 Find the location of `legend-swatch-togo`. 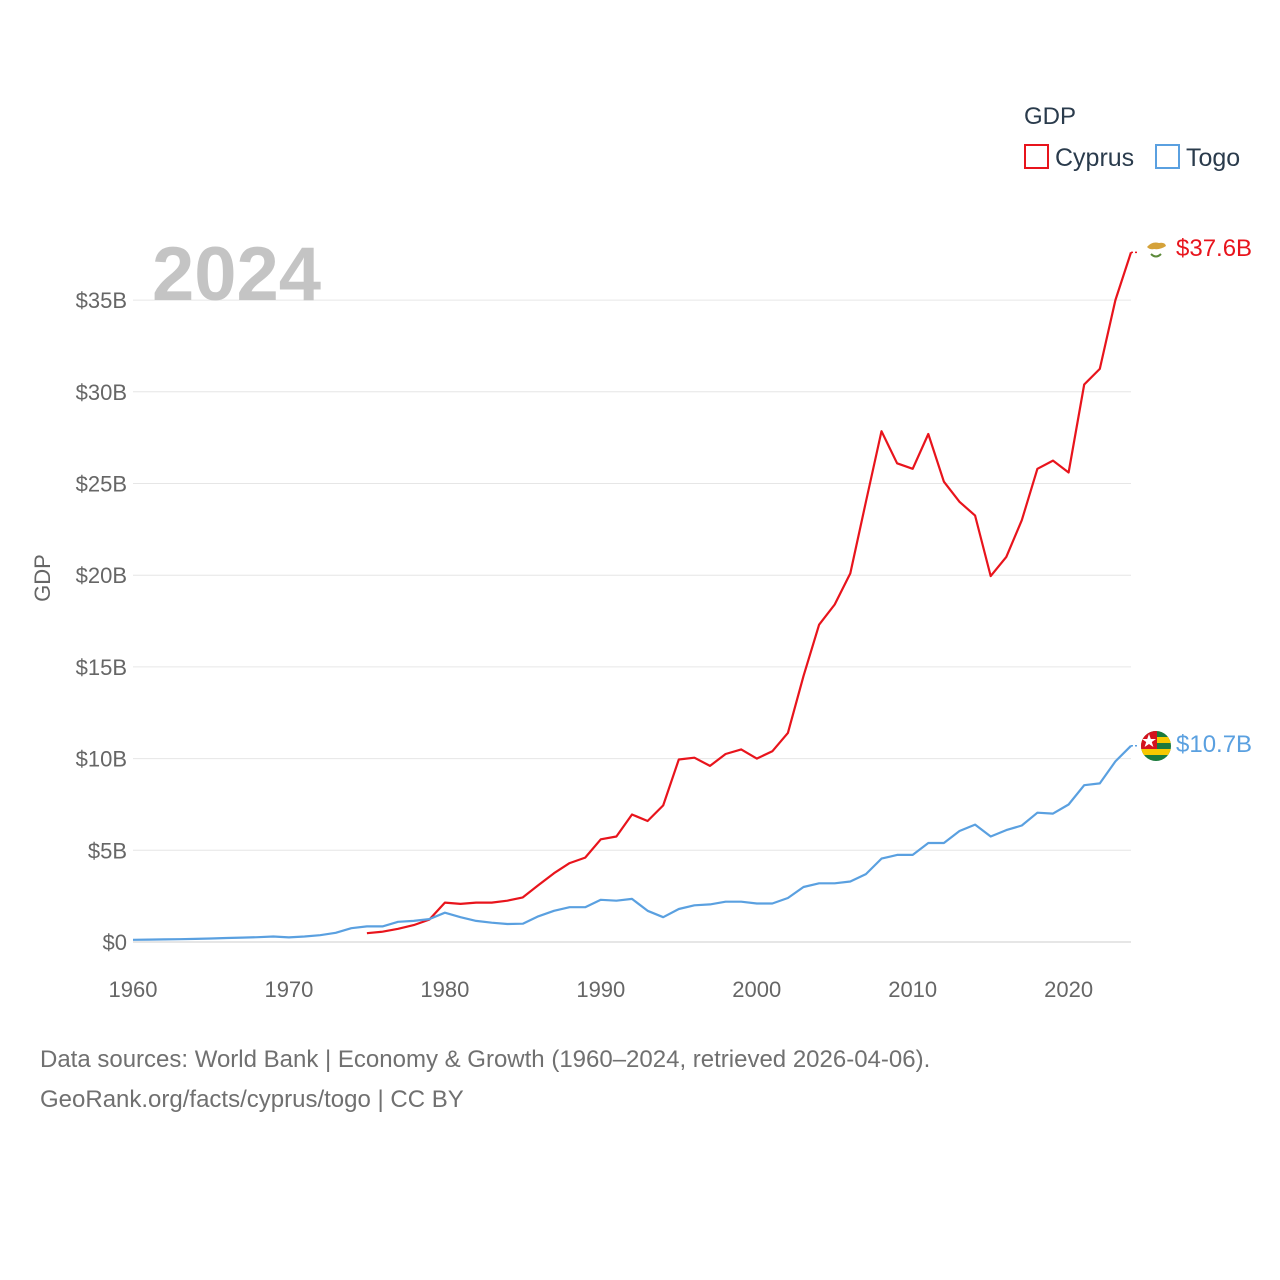

legend-swatch-togo is located at coordinates (1167, 156).